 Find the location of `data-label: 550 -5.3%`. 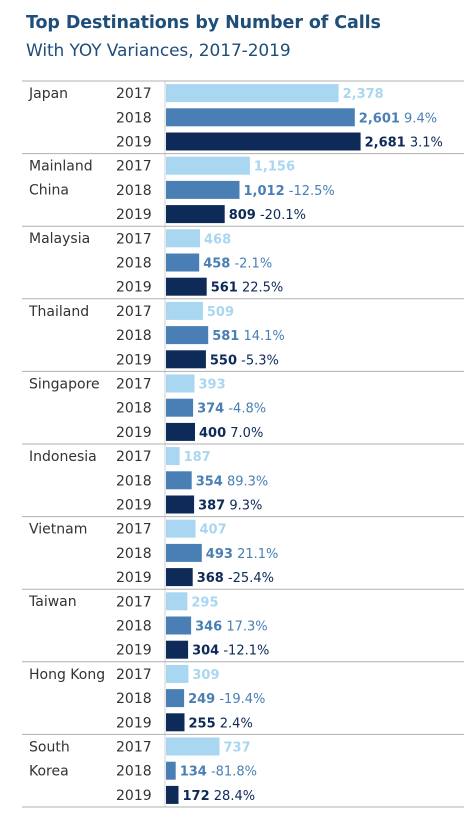

data-label: 550 -5.3% is located at coordinates (244, 360).